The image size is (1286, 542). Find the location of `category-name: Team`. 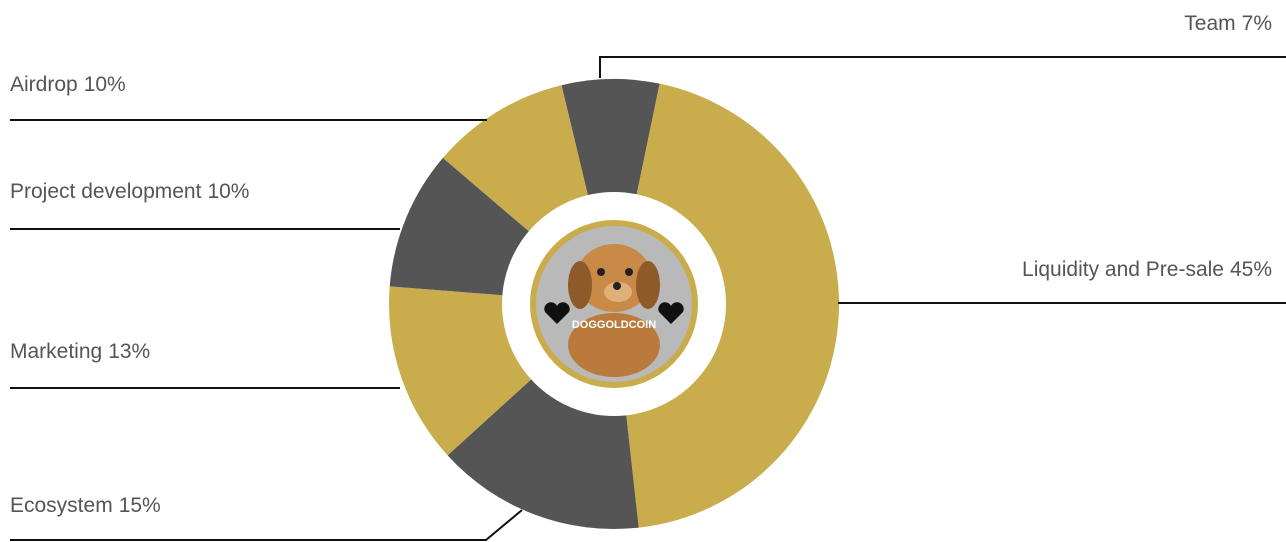

category-name: Team is located at coordinates (1209, 23).